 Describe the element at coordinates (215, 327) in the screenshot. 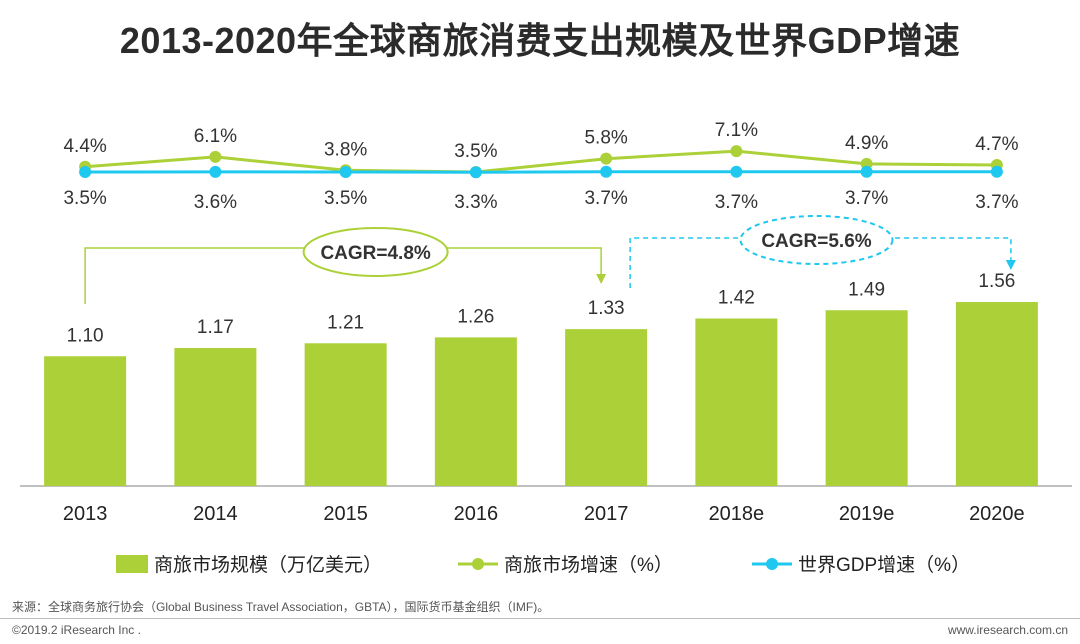

I see `bar-value-label: 1.17` at that location.